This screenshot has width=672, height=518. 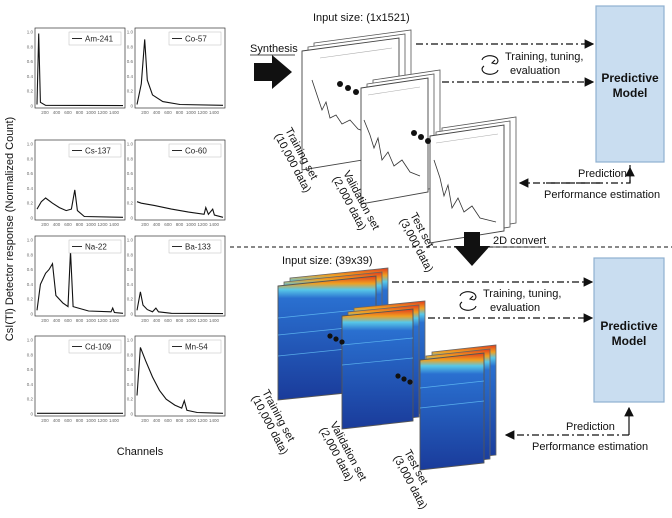 What do you see at coordinates (535, 71) in the screenshot?
I see `top-training-label-2: evaluation` at bounding box center [535, 71].